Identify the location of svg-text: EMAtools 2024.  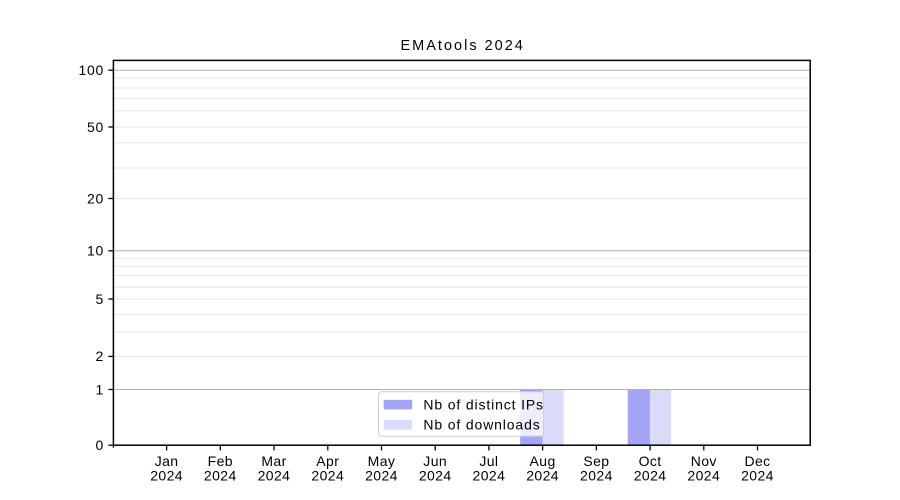
(463, 46).